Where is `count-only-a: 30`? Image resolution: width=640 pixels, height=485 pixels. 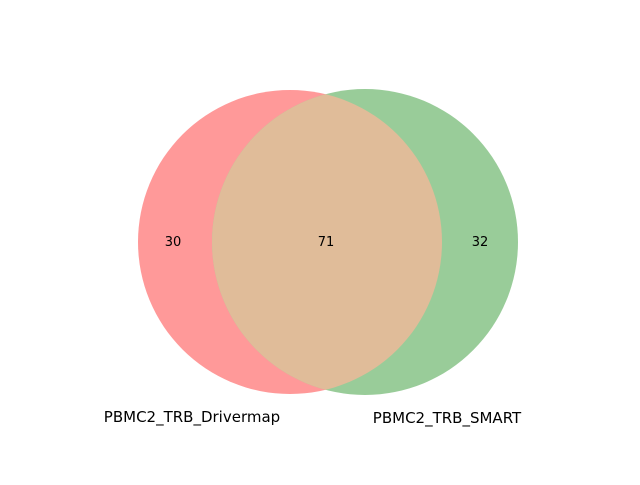
count-only-a: 30 is located at coordinates (173, 242).